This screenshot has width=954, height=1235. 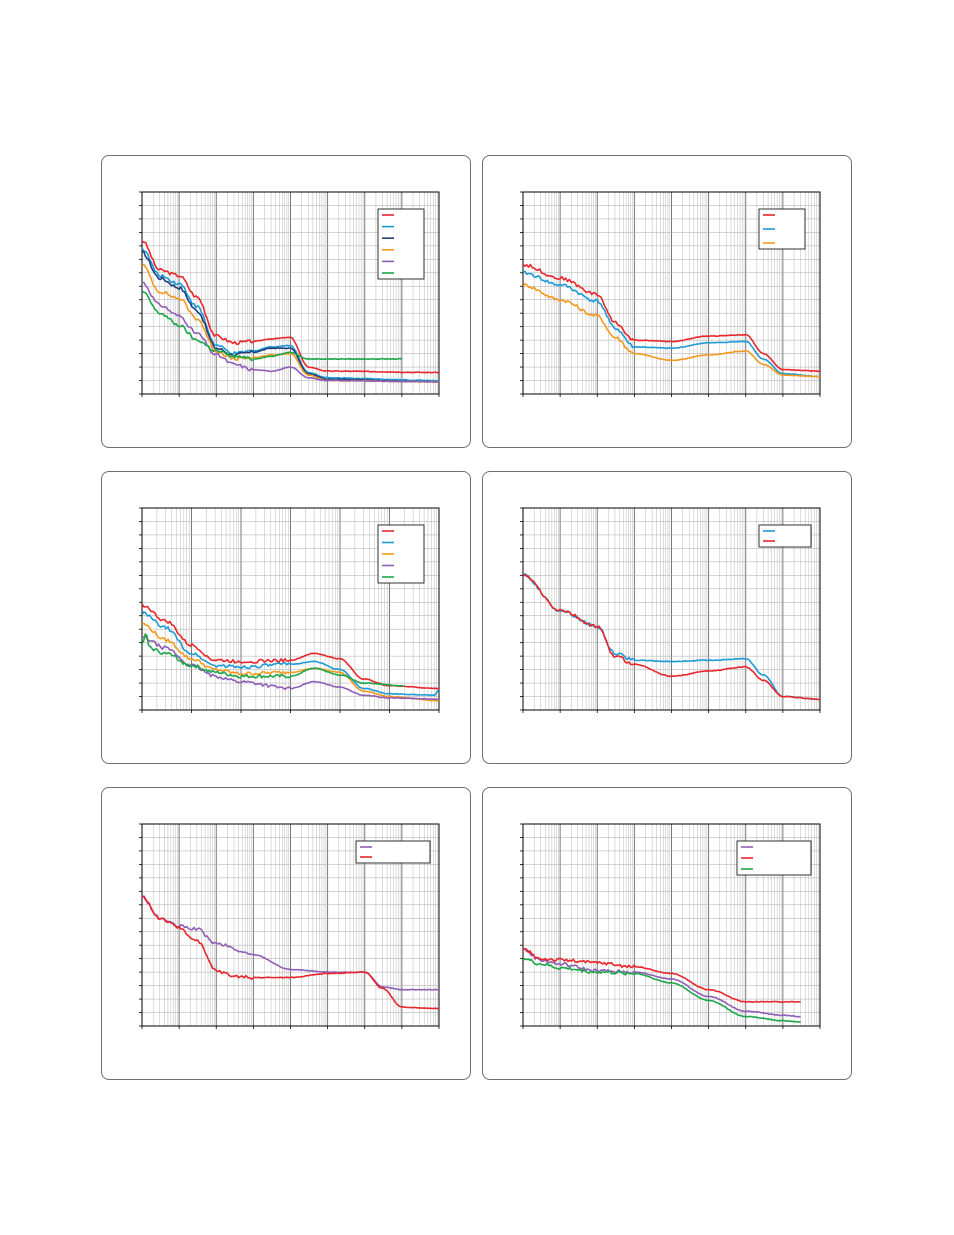 I want to click on chart-1-svg, so click(x=289, y=294).